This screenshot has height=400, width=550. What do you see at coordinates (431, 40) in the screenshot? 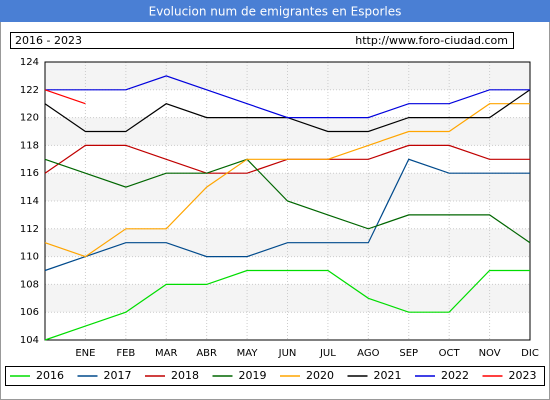
I see `source: http://www.foro-ciudad.com` at bounding box center [431, 40].